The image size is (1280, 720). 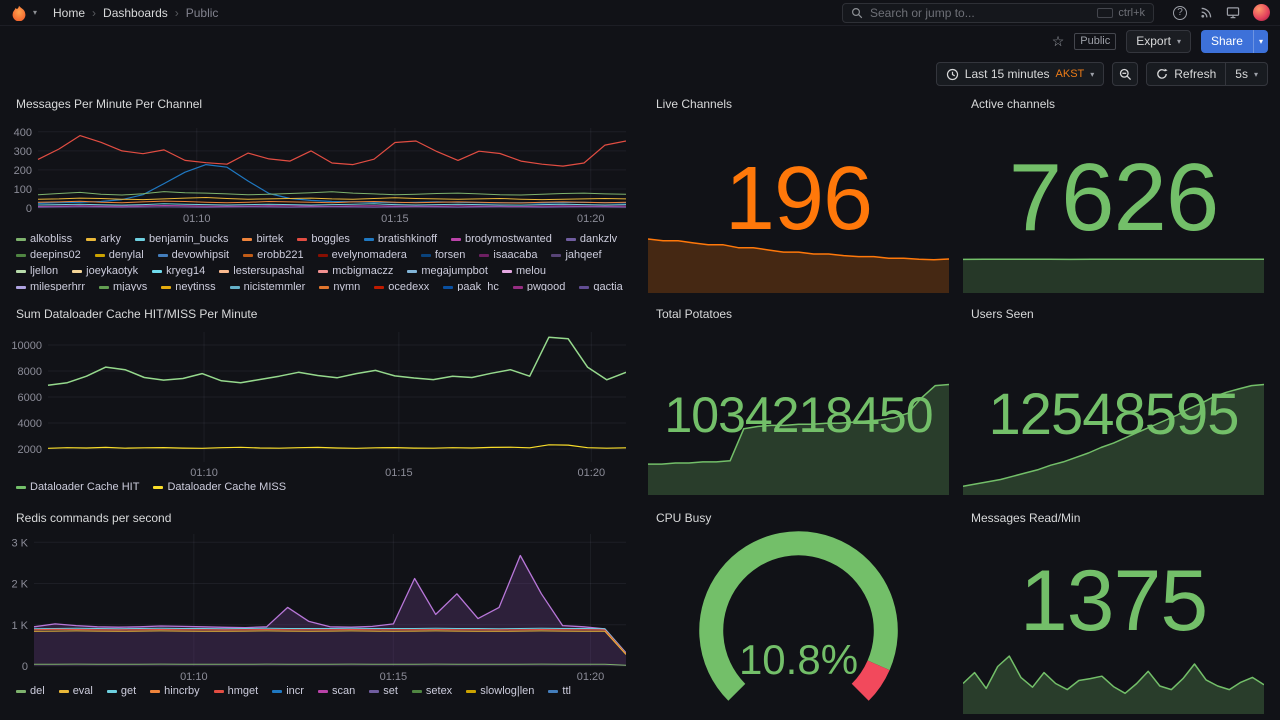 I want to click on legend-item: bratishkinoff, so click(x=400, y=239).